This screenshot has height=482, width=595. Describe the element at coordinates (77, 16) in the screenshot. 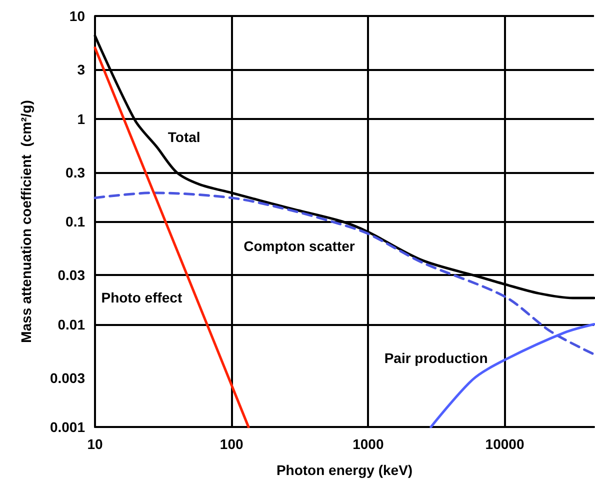

I see `y-tick-label: 10` at that location.